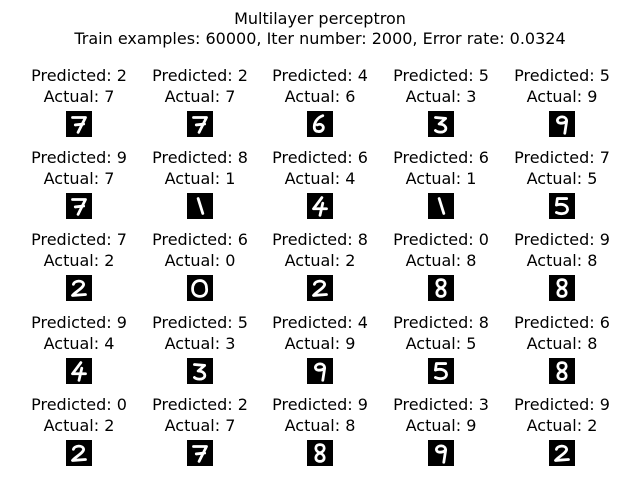 Image resolution: width=640 pixels, height=480 pixels. What do you see at coordinates (320, 239) in the screenshot?
I see `predicted-label: Predicted: 8` at bounding box center [320, 239].